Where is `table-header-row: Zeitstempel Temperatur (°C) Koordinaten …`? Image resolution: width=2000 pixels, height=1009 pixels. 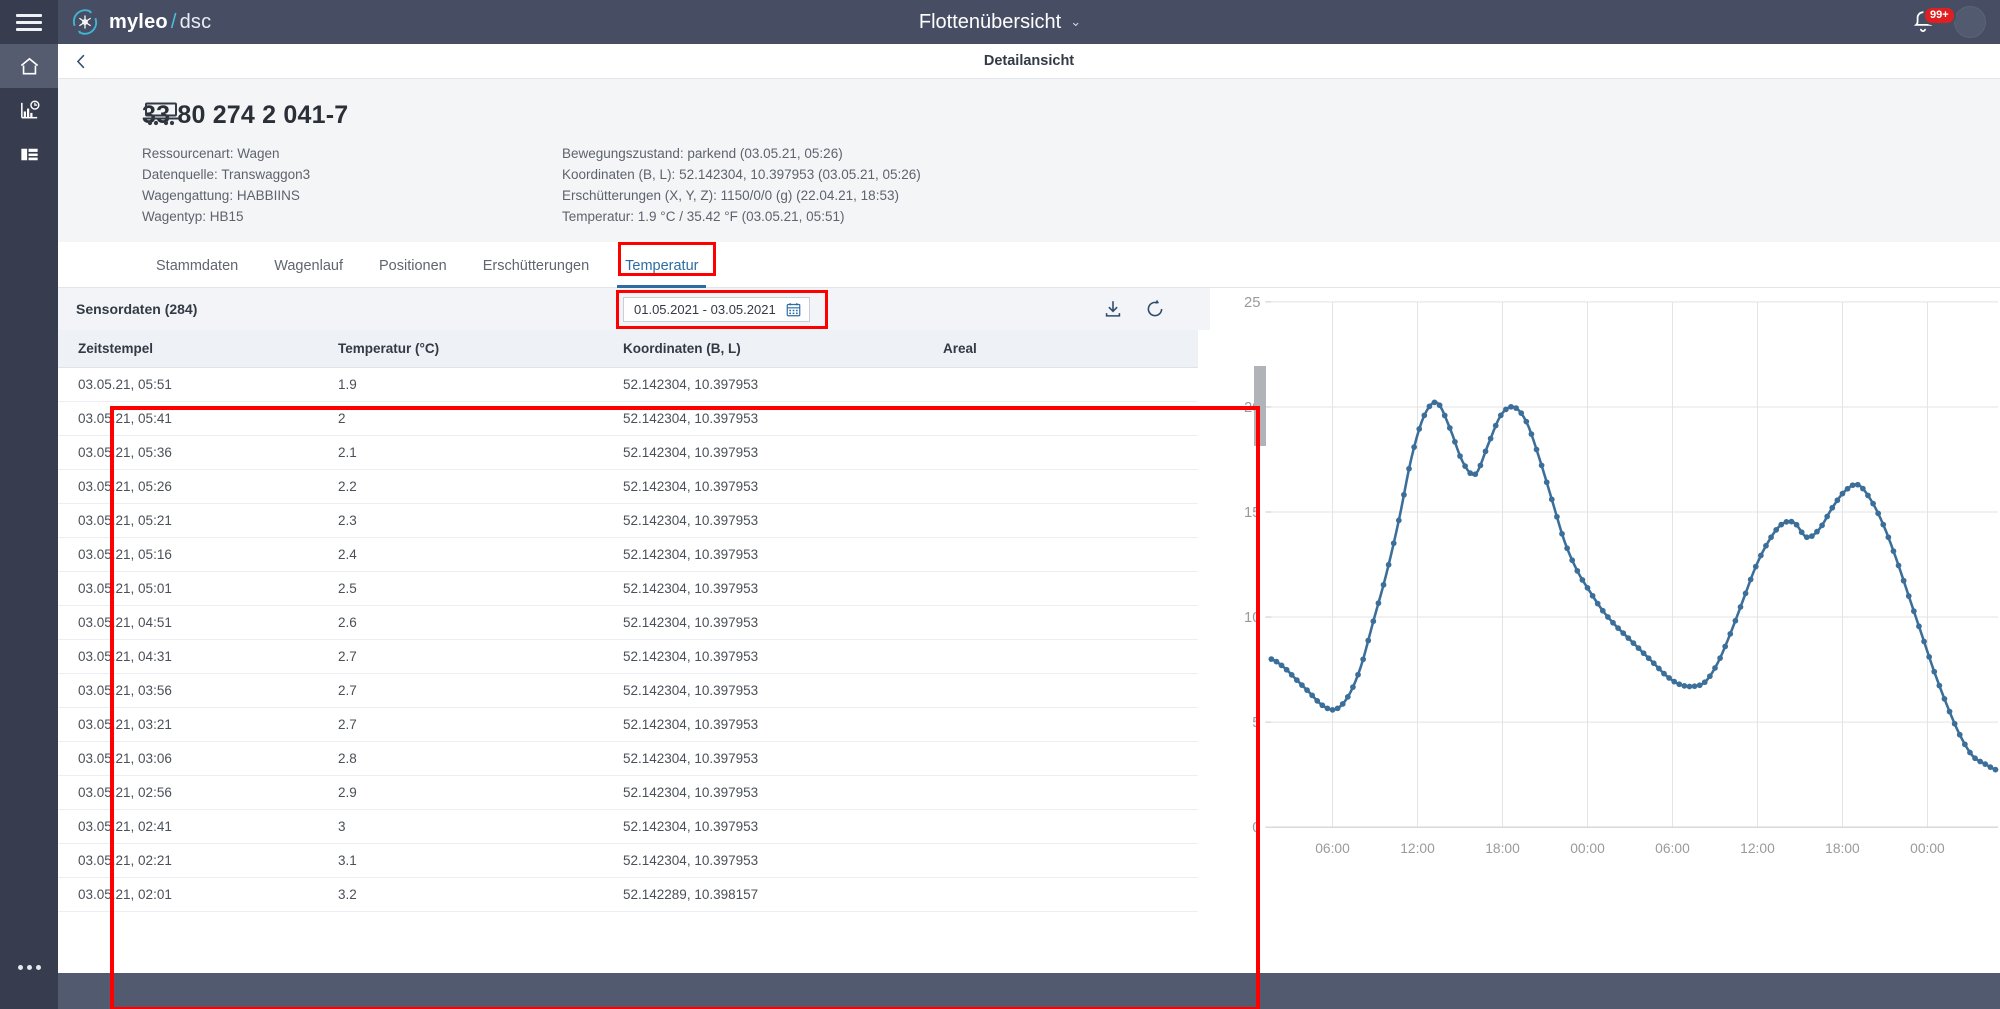 table-header-row: Zeitstempel Temperatur (°C) Koordinaten … is located at coordinates (628, 348).